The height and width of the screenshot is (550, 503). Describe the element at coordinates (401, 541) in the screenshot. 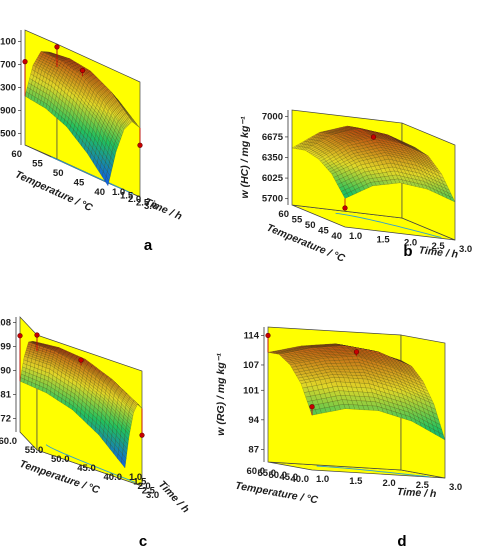

I see `panel-label-d: d` at that location.